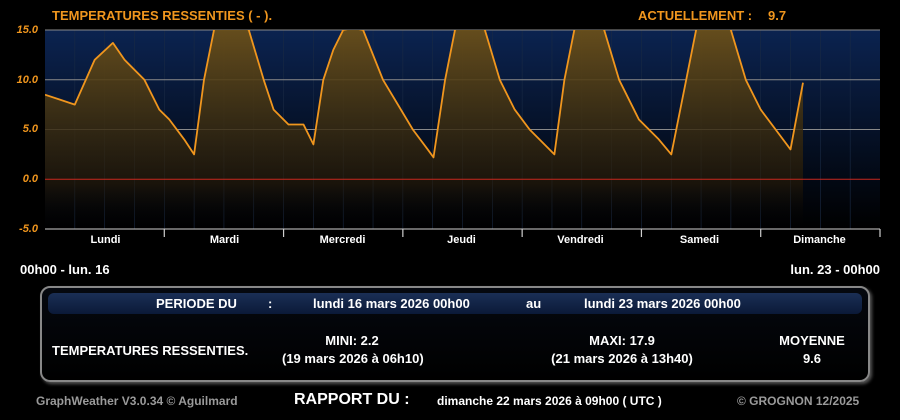 The image size is (900, 420). Describe the element at coordinates (662, 303) in the screenshot. I see `period-end: lundi 23 mars 2026 00h00` at that location.